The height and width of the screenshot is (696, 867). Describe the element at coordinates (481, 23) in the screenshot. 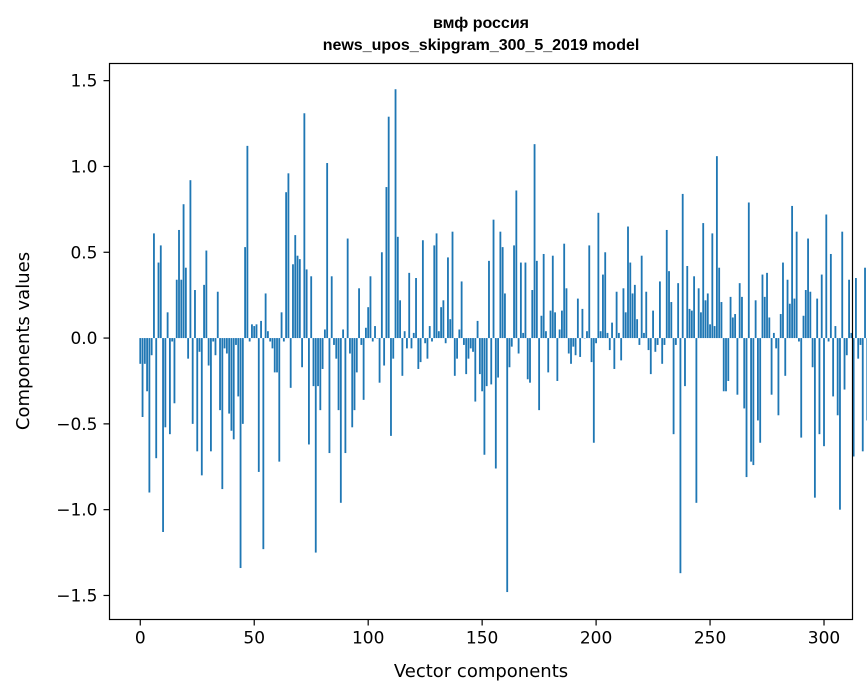

I see `chart-title: вмф россия` at that location.